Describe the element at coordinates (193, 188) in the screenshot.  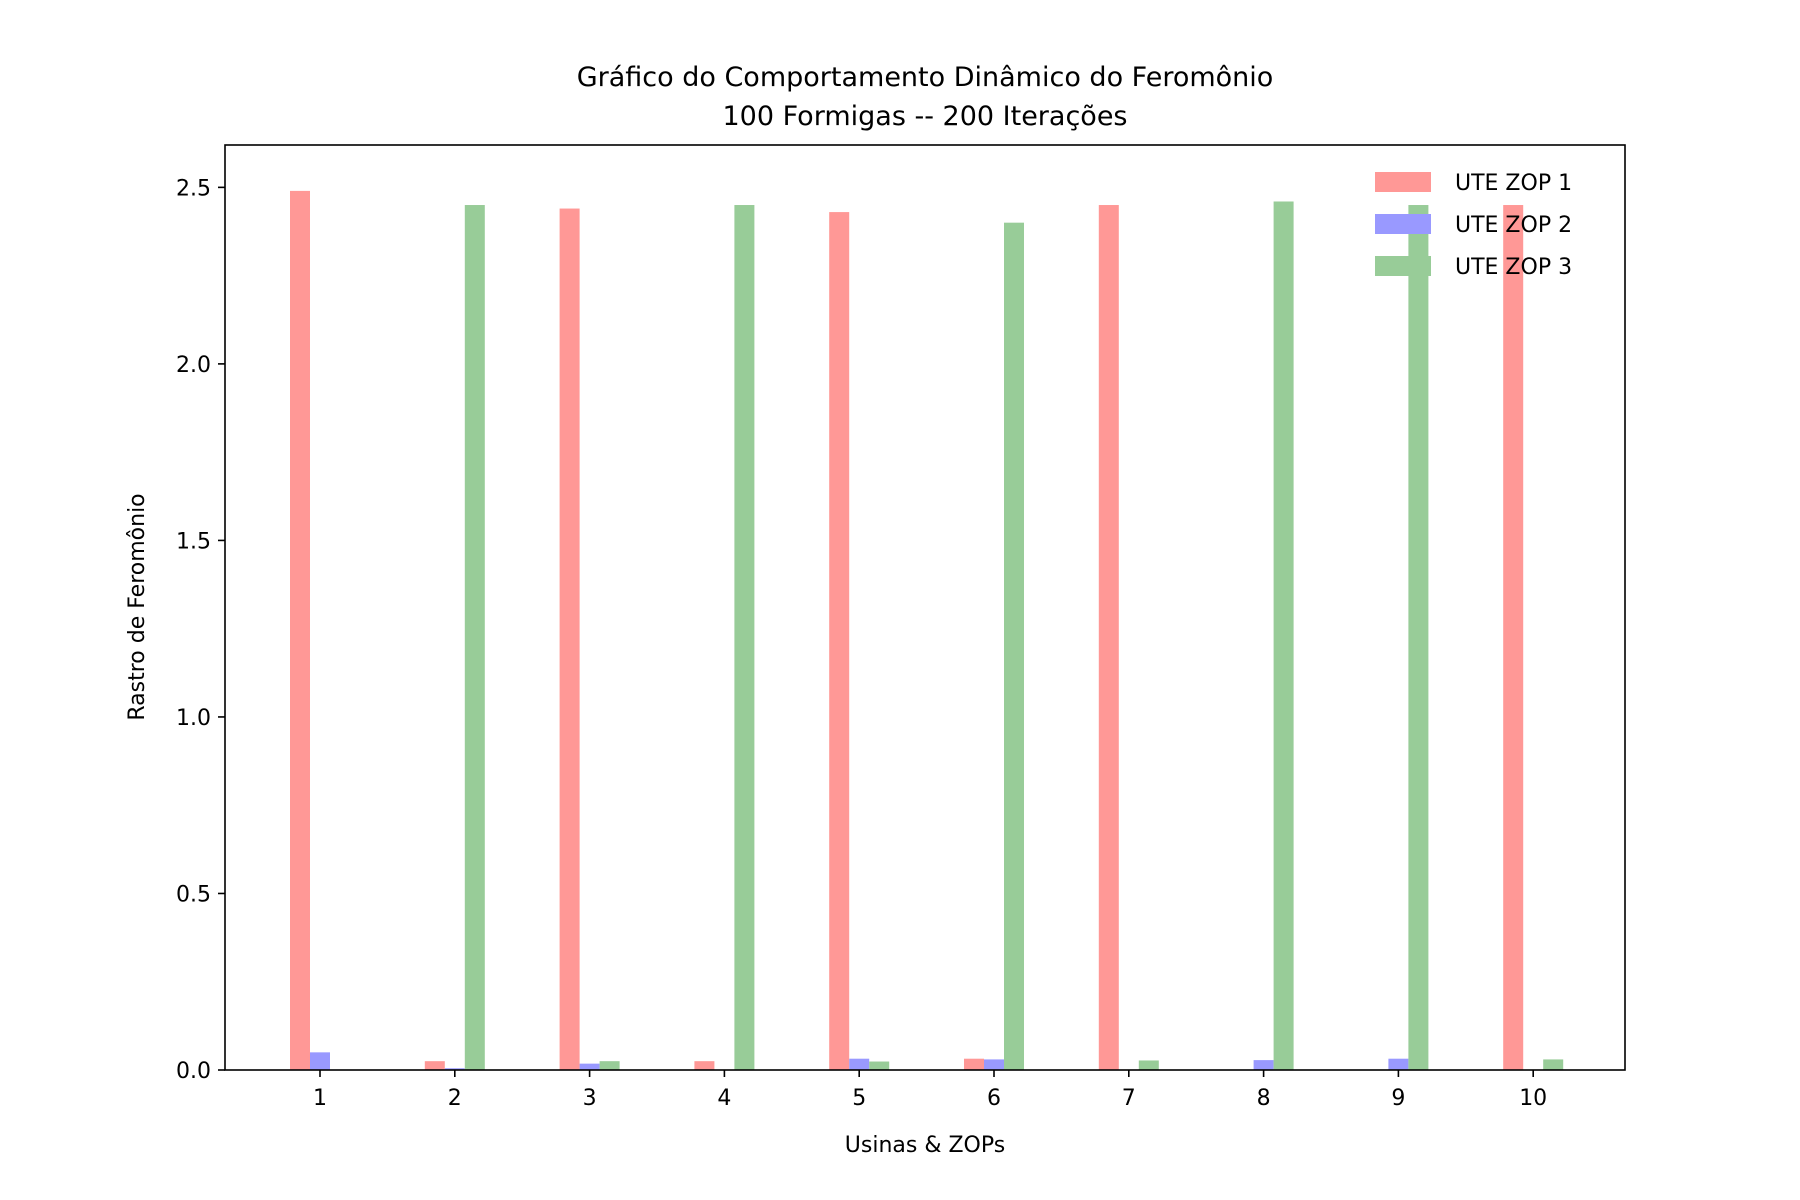
I see `y-tick-label: 2.5` at that location.